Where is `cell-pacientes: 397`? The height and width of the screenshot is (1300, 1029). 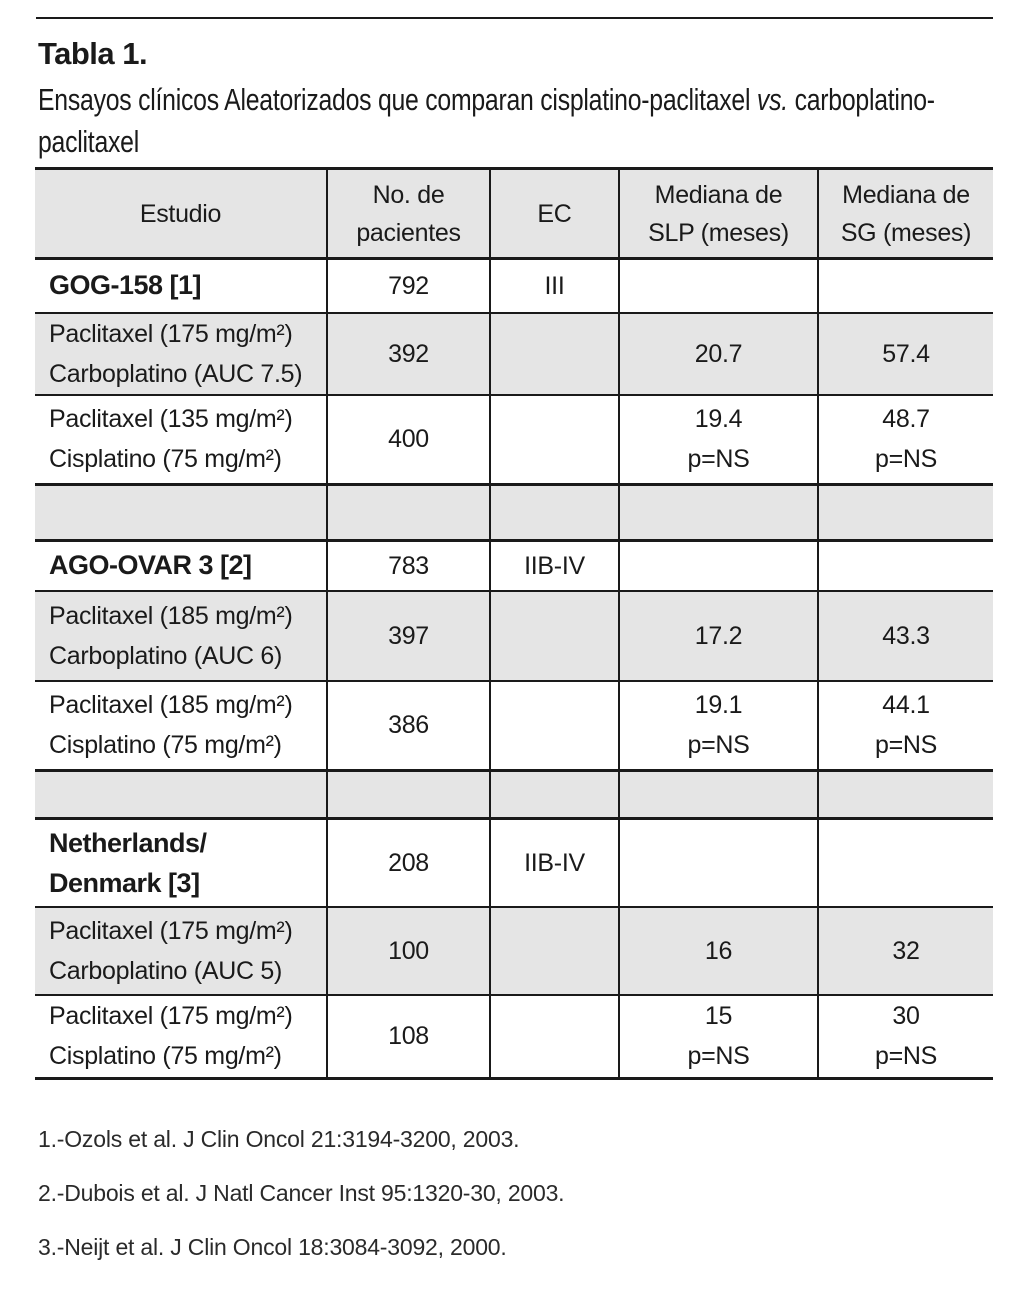
cell-pacientes: 397 is located at coordinates (408, 635).